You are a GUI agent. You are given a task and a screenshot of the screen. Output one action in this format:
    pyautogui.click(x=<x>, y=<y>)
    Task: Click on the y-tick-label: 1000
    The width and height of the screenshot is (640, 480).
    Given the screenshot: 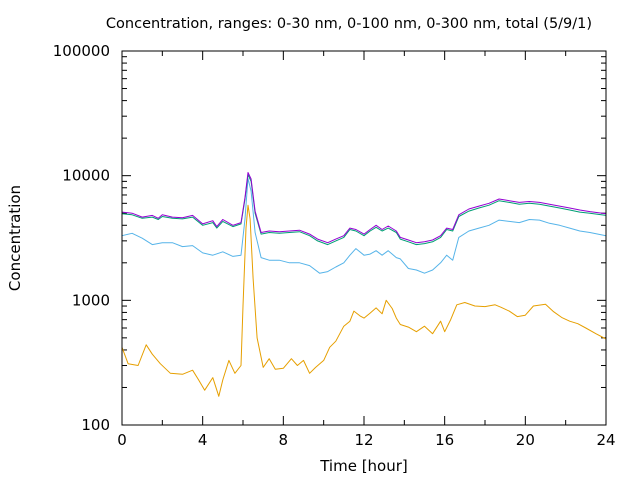 What is the action you would take?
    pyautogui.click(x=91, y=300)
    